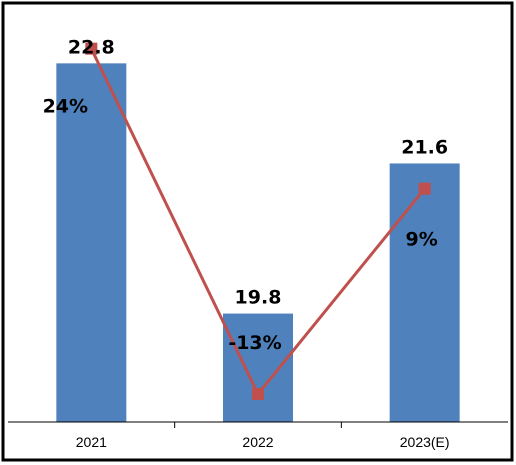  Describe the element at coordinates (424, 147) in the screenshot. I see `bar-value-label: 21.6` at that location.